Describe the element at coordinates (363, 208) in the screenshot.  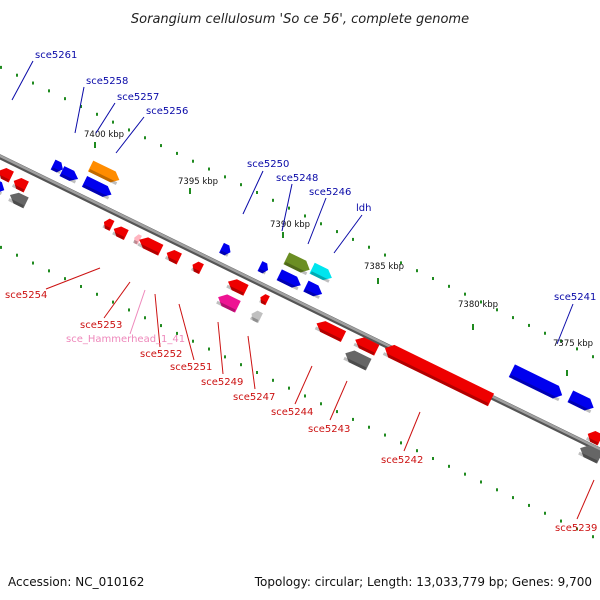
I see `gene-label: ldh` at that location.